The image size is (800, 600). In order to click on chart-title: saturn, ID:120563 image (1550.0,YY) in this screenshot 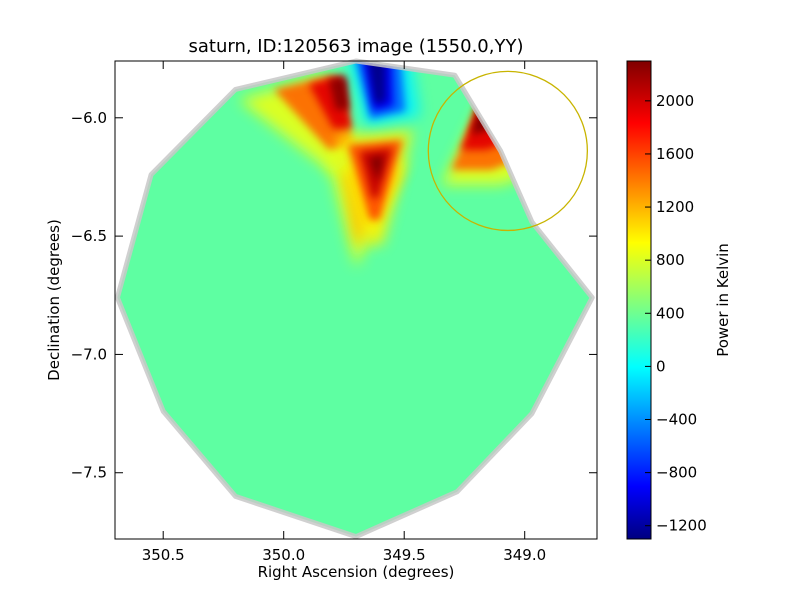, I will do `click(355, 46)`.